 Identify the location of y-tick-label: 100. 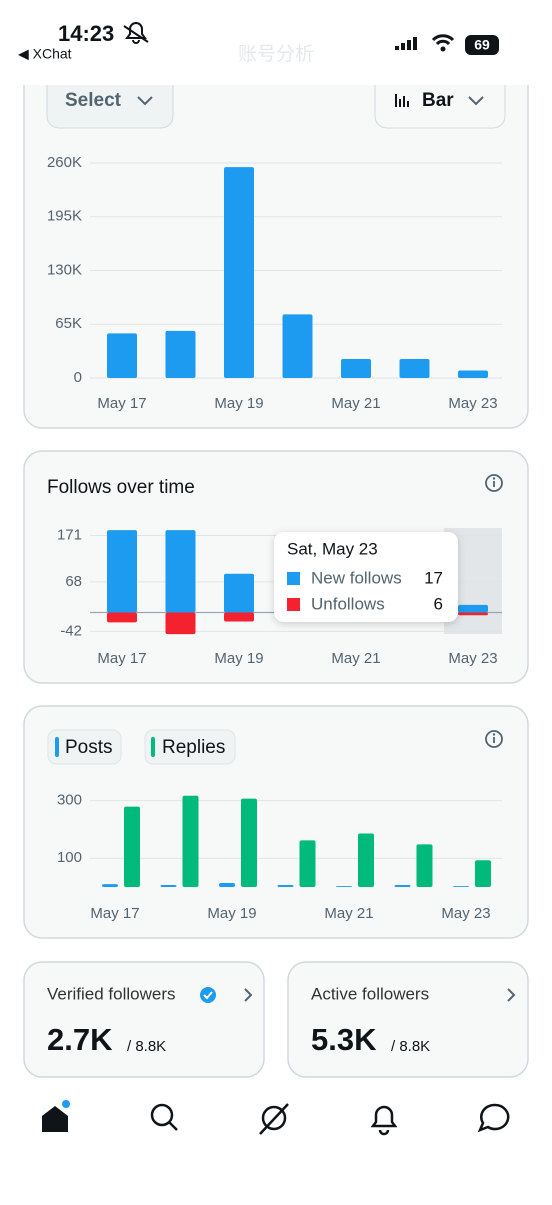
(69, 857).